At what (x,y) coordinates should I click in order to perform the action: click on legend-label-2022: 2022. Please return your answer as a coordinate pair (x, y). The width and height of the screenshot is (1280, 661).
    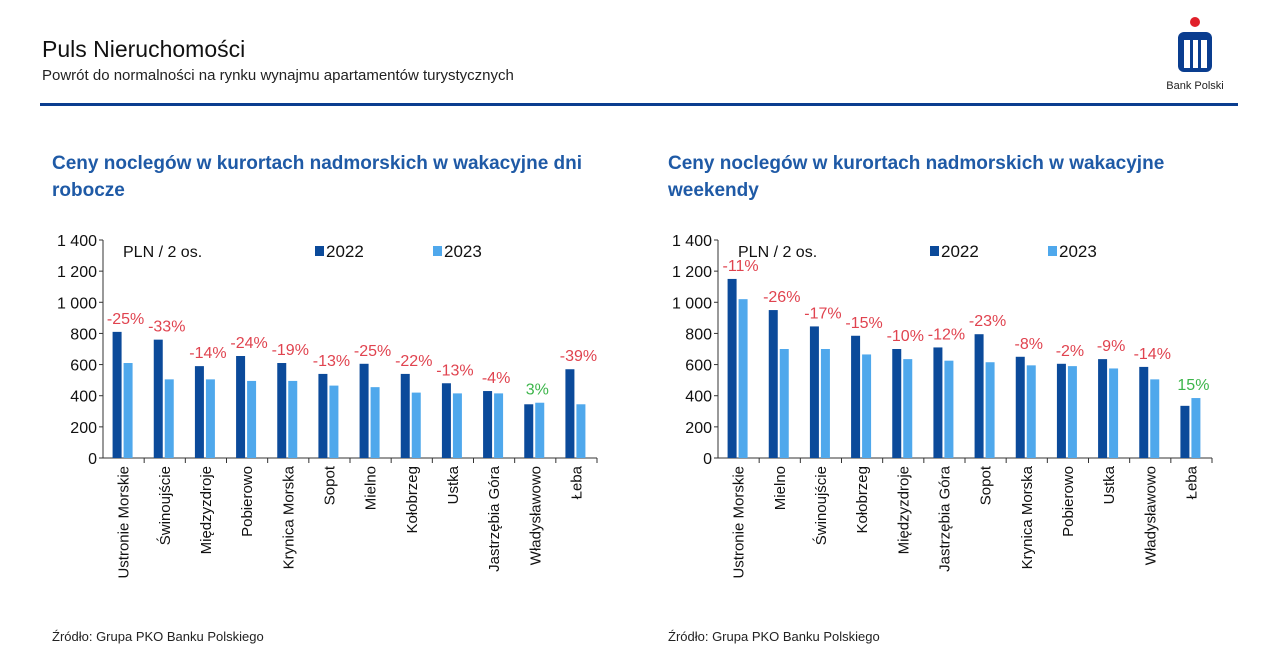
    Looking at the image, I should click on (345, 251).